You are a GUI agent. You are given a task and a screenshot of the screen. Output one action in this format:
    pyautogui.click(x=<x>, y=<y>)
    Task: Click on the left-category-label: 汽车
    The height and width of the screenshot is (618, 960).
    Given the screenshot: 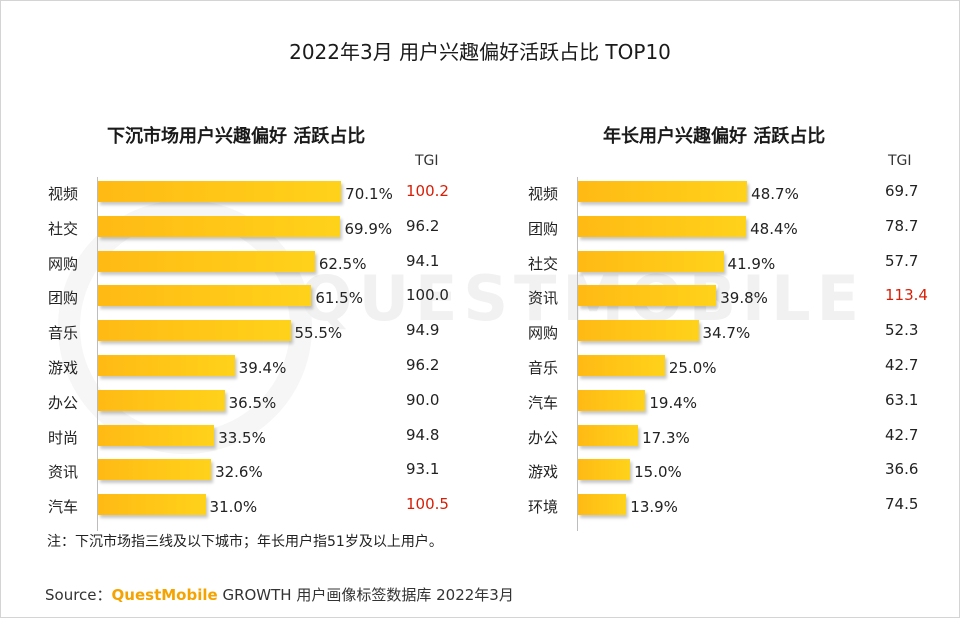 What is the action you would take?
    pyautogui.click(x=63, y=507)
    